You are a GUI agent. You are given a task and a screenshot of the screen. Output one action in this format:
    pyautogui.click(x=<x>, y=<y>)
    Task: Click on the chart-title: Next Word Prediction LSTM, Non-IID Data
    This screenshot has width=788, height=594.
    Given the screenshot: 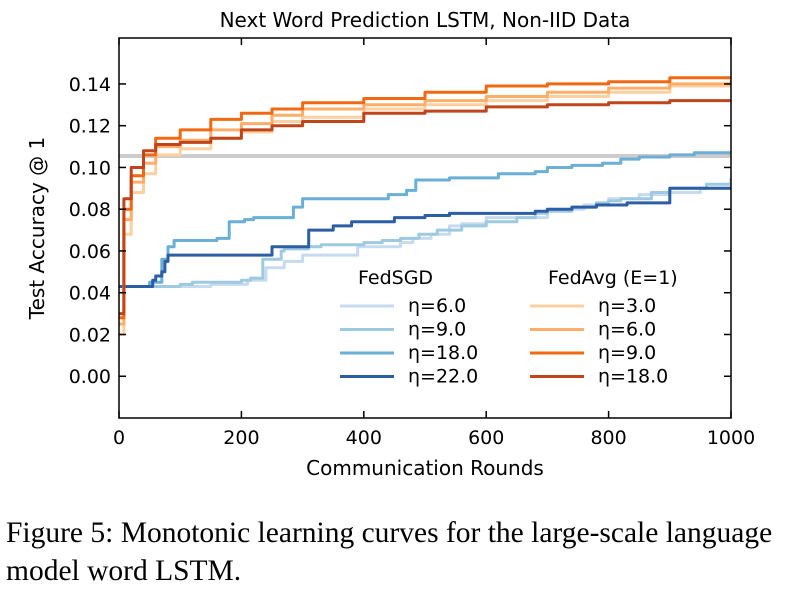 What is the action you would take?
    pyautogui.click(x=425, y=20)
    